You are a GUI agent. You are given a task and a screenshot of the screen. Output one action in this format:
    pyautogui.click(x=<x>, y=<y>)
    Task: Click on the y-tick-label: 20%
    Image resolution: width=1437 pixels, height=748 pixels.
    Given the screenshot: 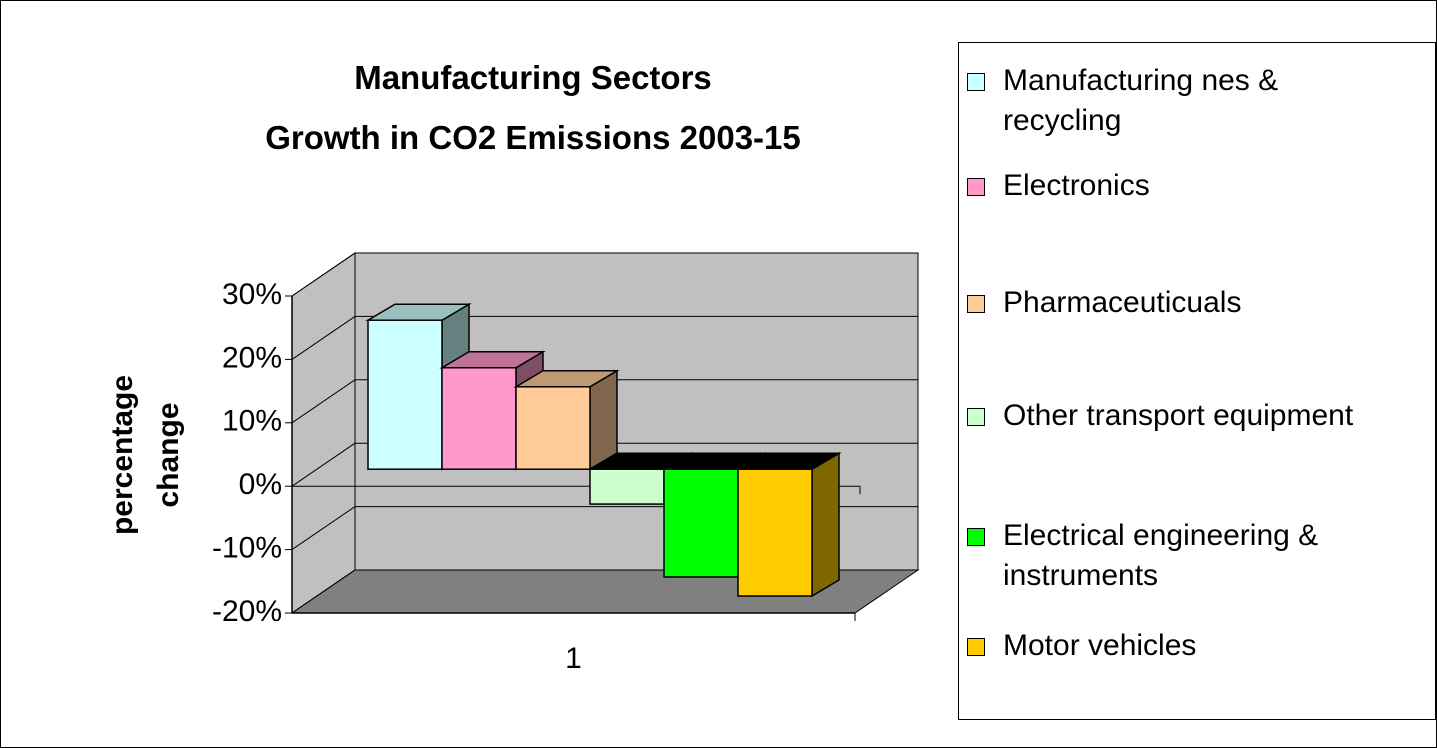 What is the action you would take?
    pyautogui.click(x=252, y=357)
    